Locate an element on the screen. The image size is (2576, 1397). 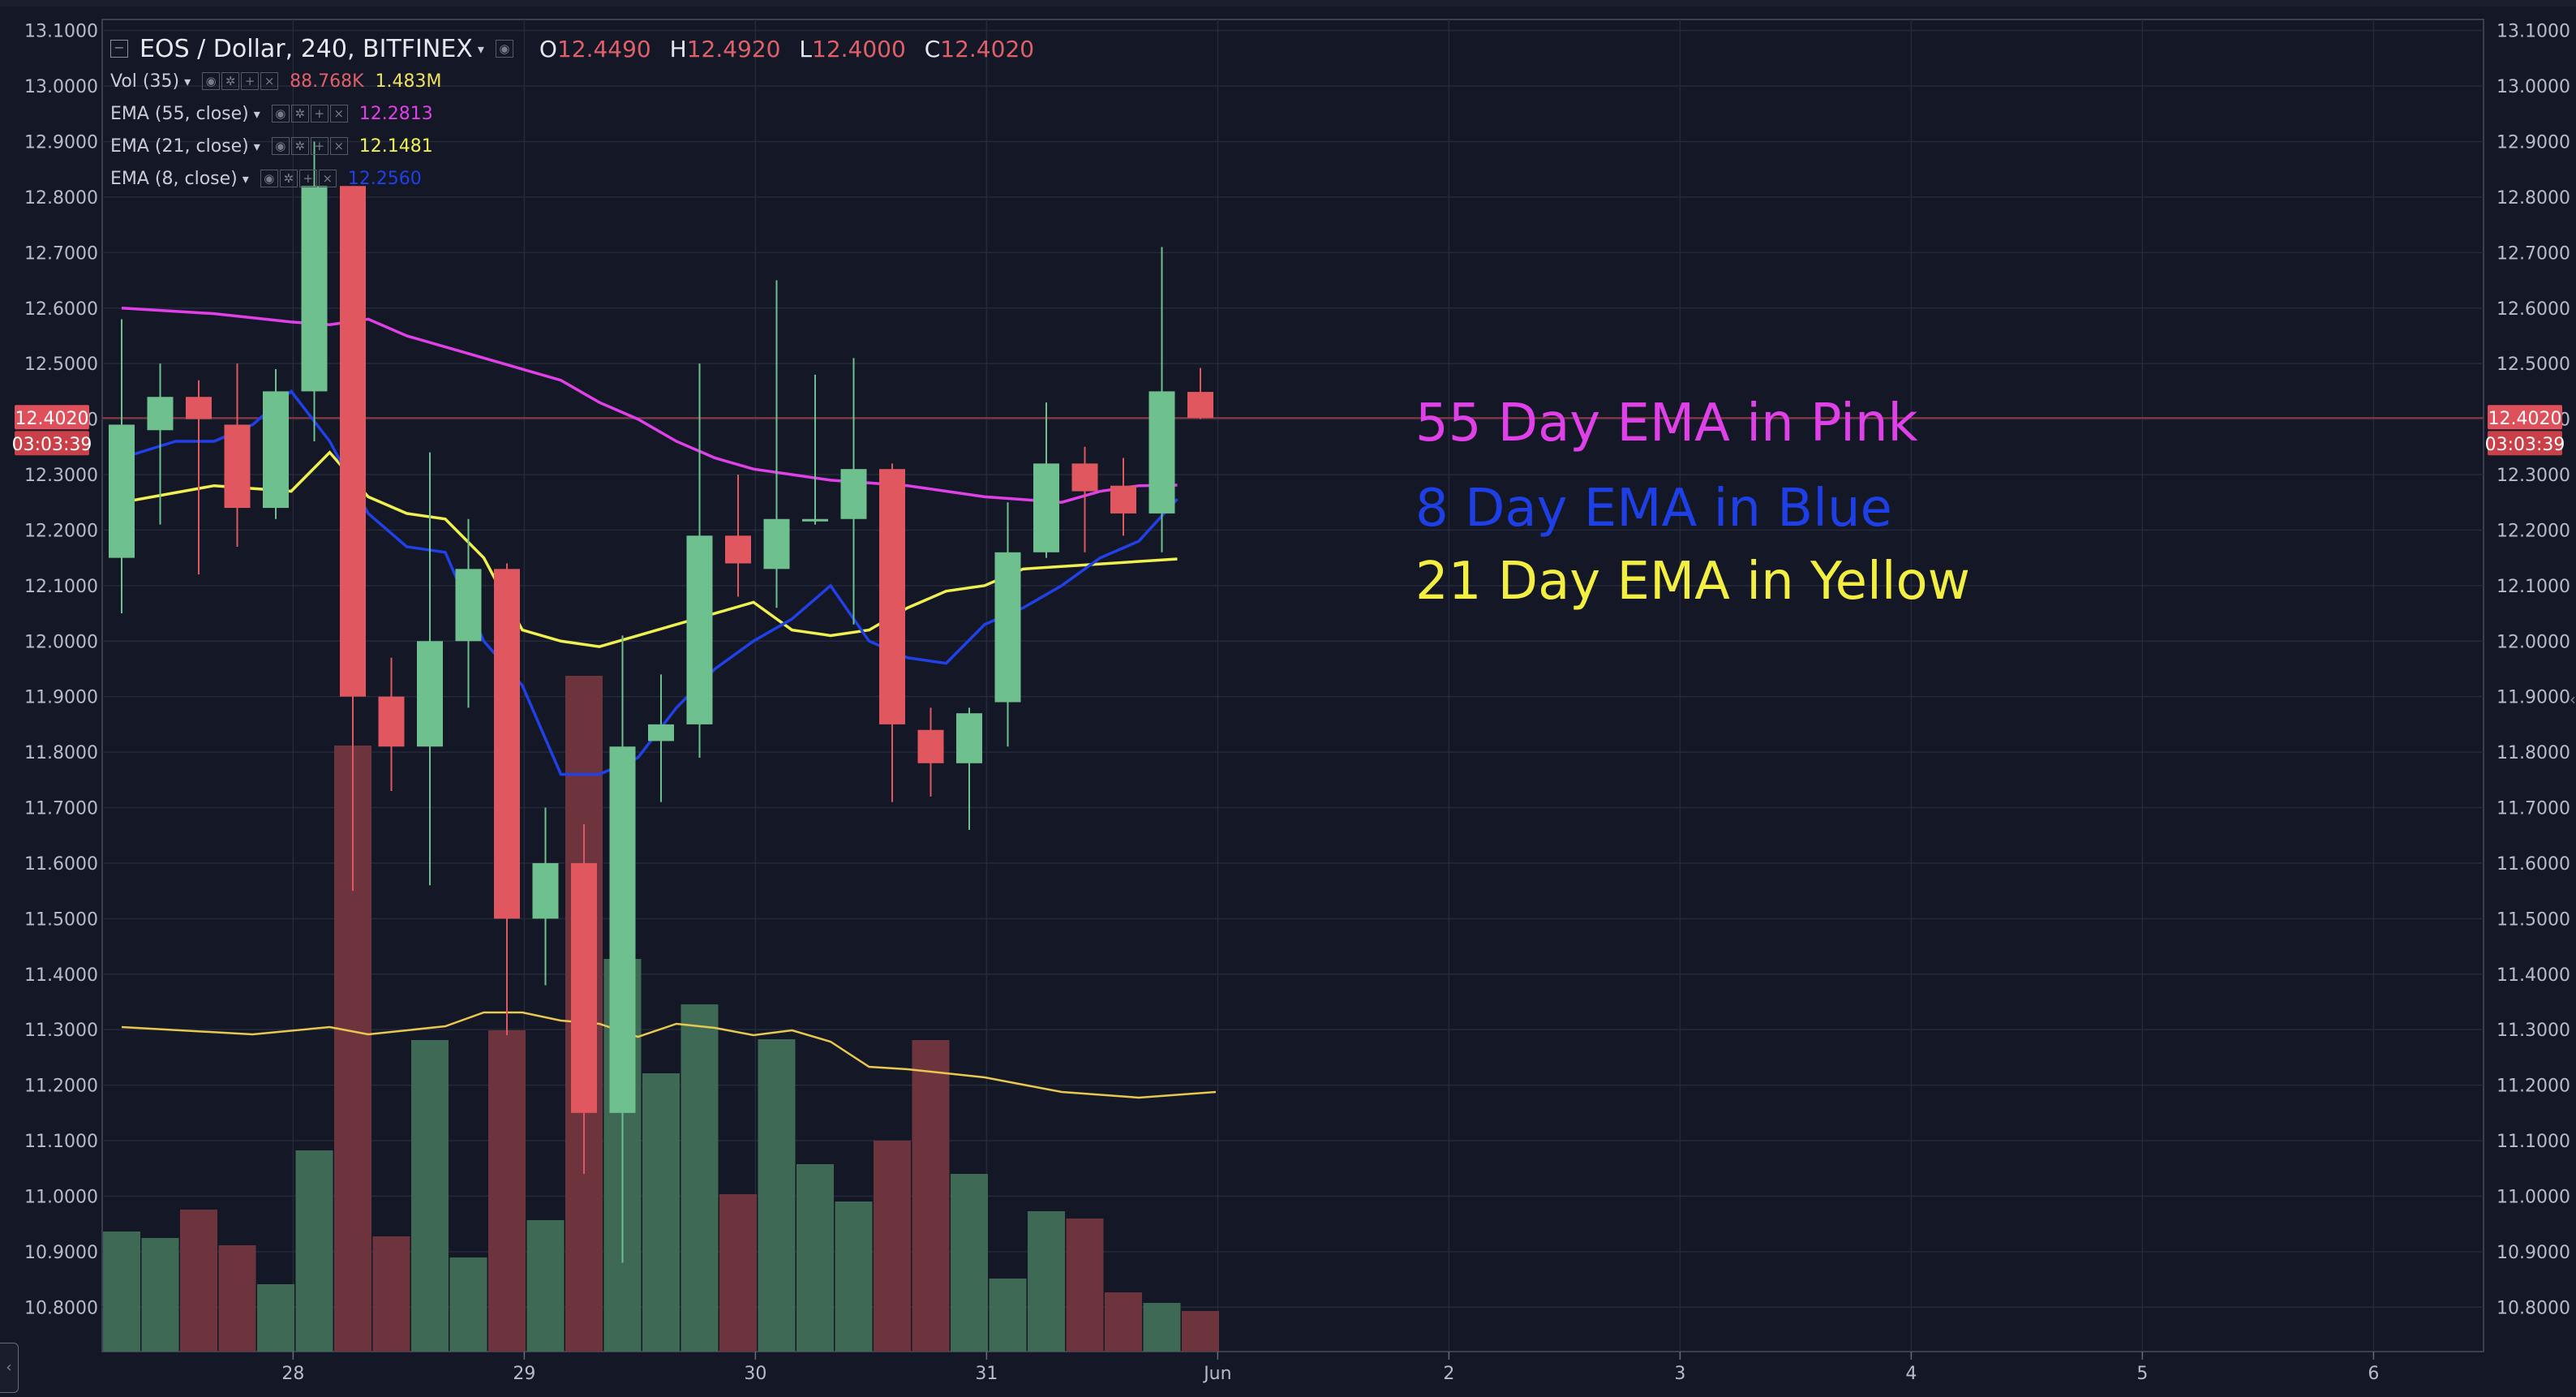
high-value: 12.4920 is located at coordinates (733, 48).